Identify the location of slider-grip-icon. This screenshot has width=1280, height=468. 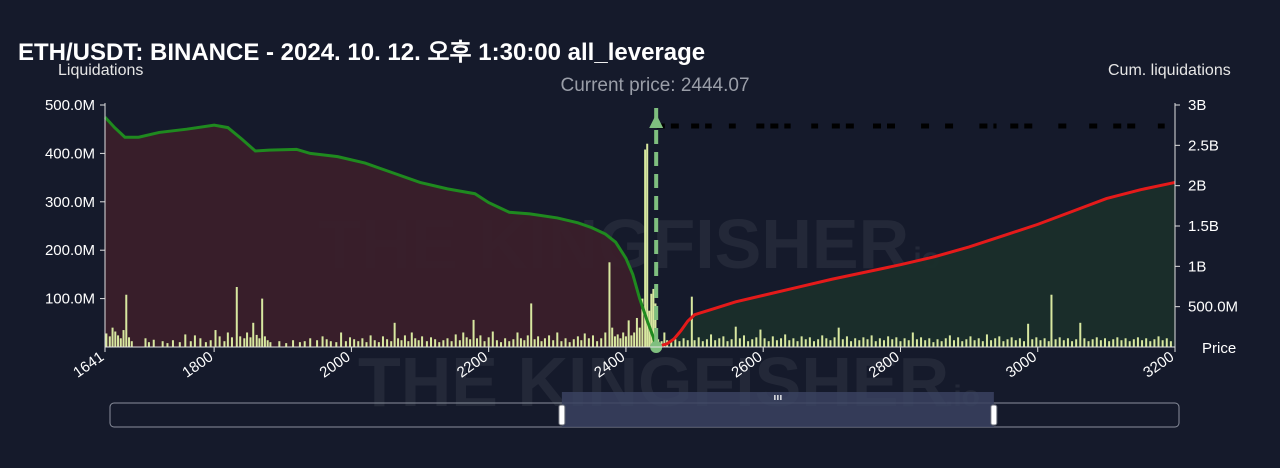
(778, 397).